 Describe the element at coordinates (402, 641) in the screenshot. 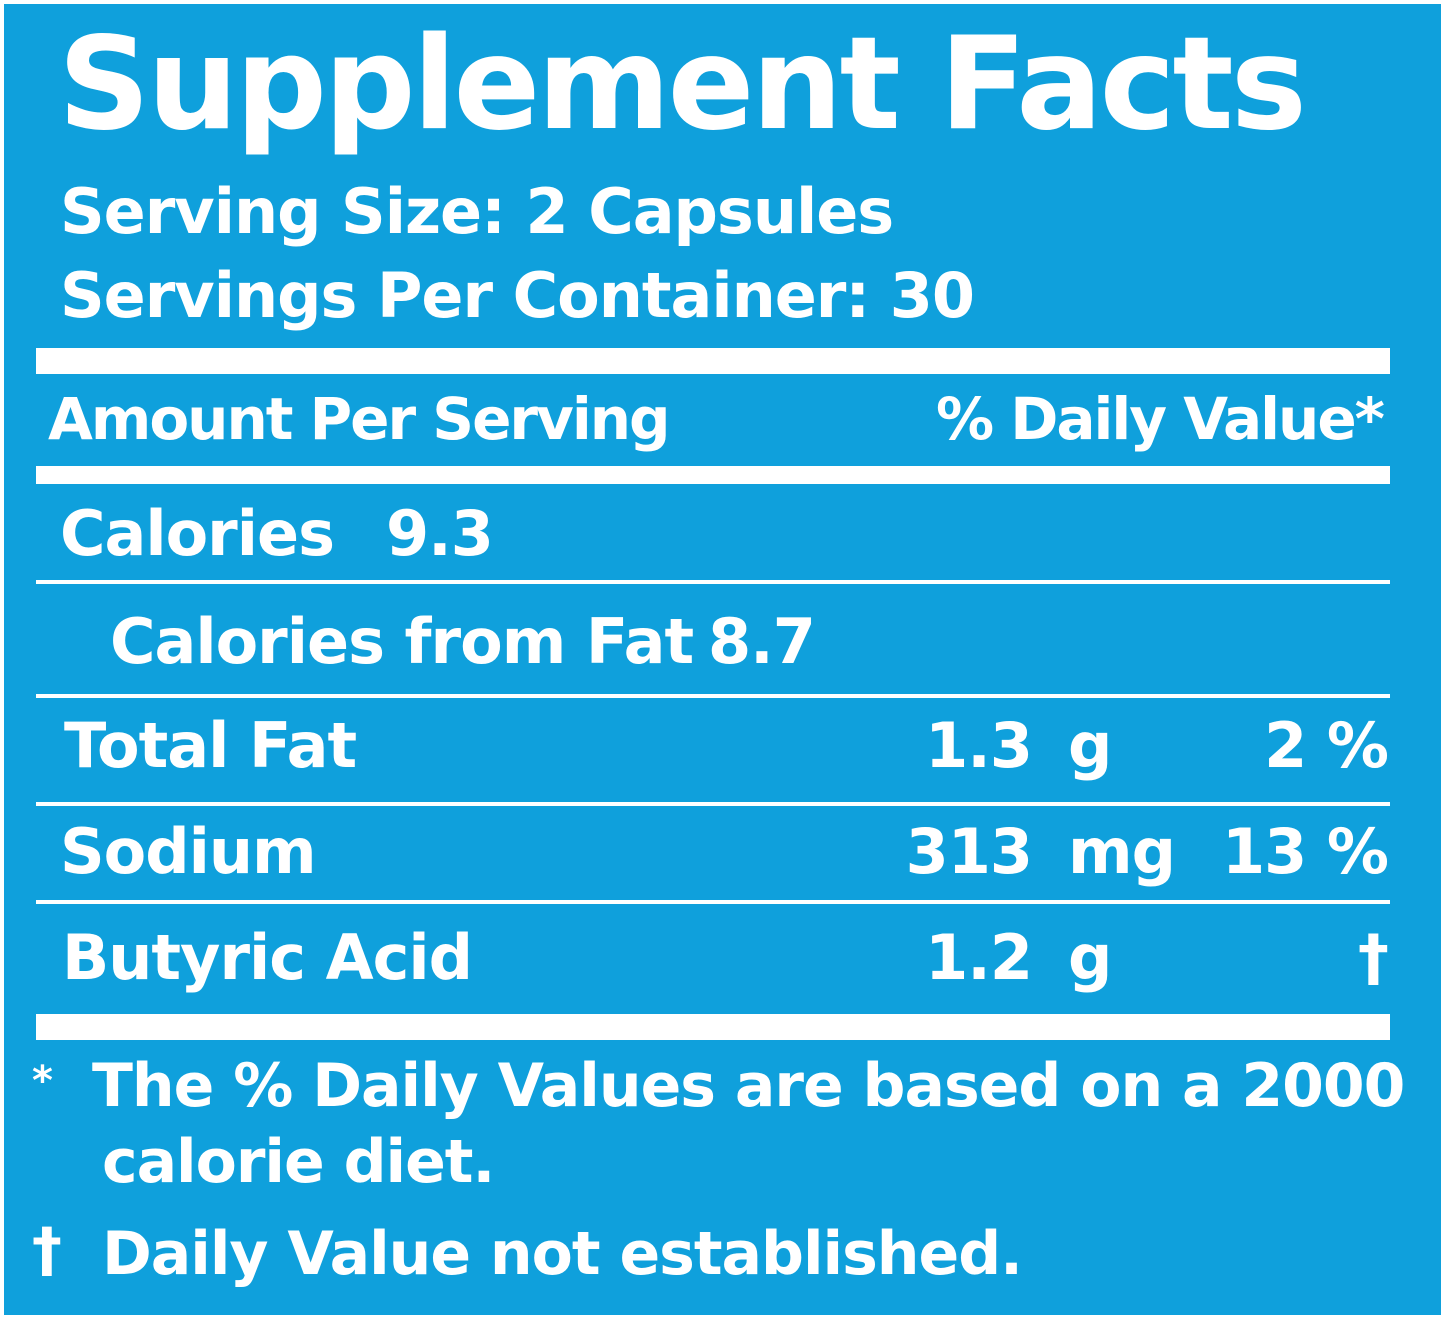

I see `calories-from-fat-label: Calories from Fat` at that location.